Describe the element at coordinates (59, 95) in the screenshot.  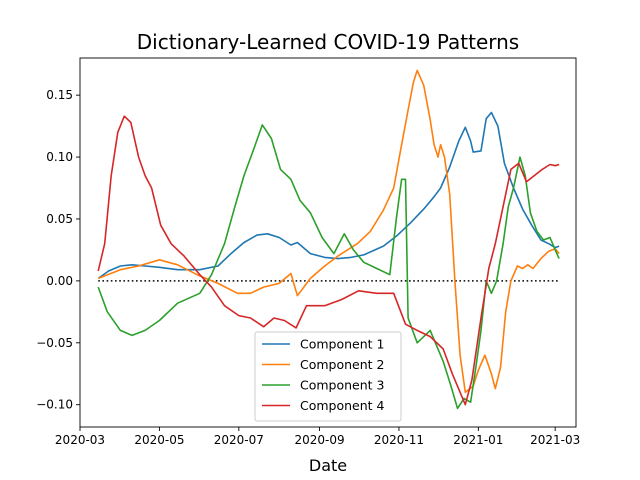
I see `y-tick-label: 0.15` at that location.